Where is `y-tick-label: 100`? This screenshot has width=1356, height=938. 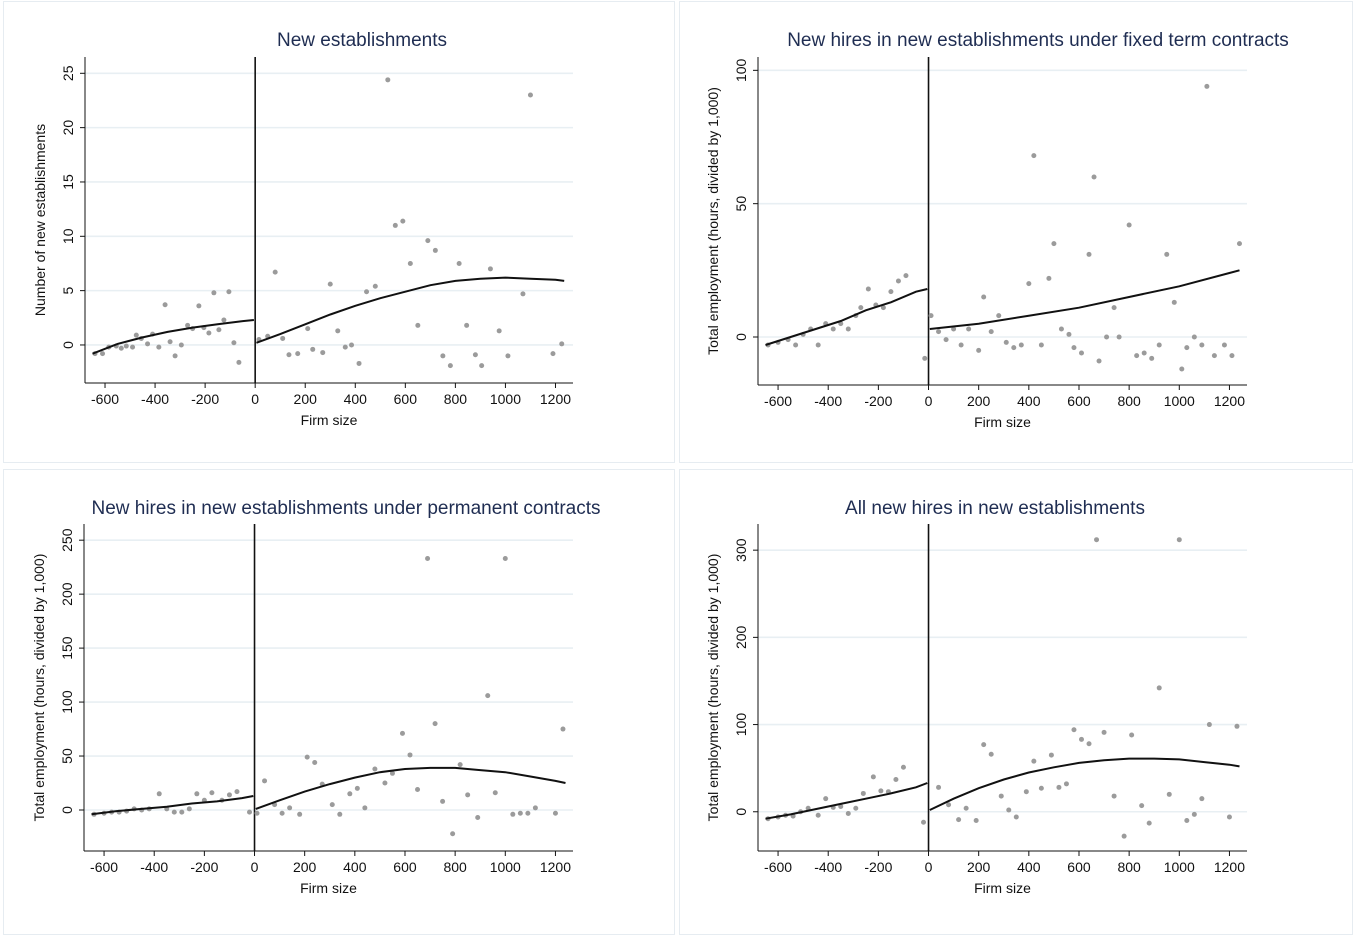
y-tick-label: 100 is located at coordinates (741, 725).